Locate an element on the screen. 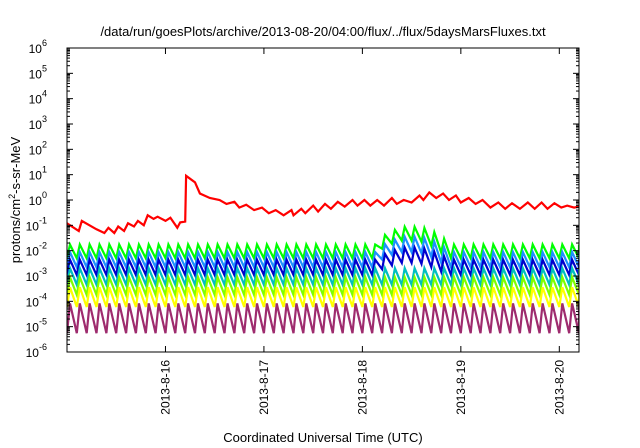  y-tick-label: 10⁻³ is located at coordinates (36, 275).